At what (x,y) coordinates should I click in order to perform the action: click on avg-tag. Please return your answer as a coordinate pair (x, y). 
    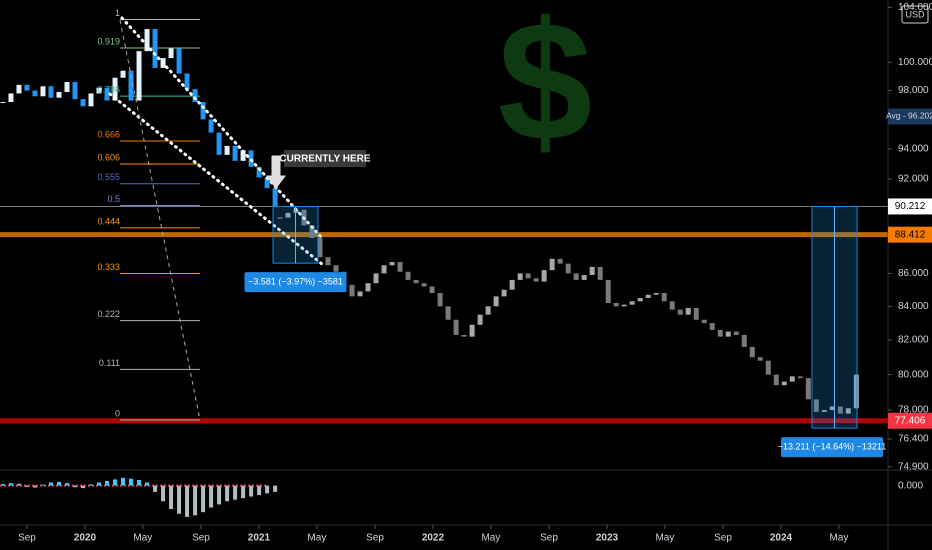
    Looking at the image, I should click on (910, 116).